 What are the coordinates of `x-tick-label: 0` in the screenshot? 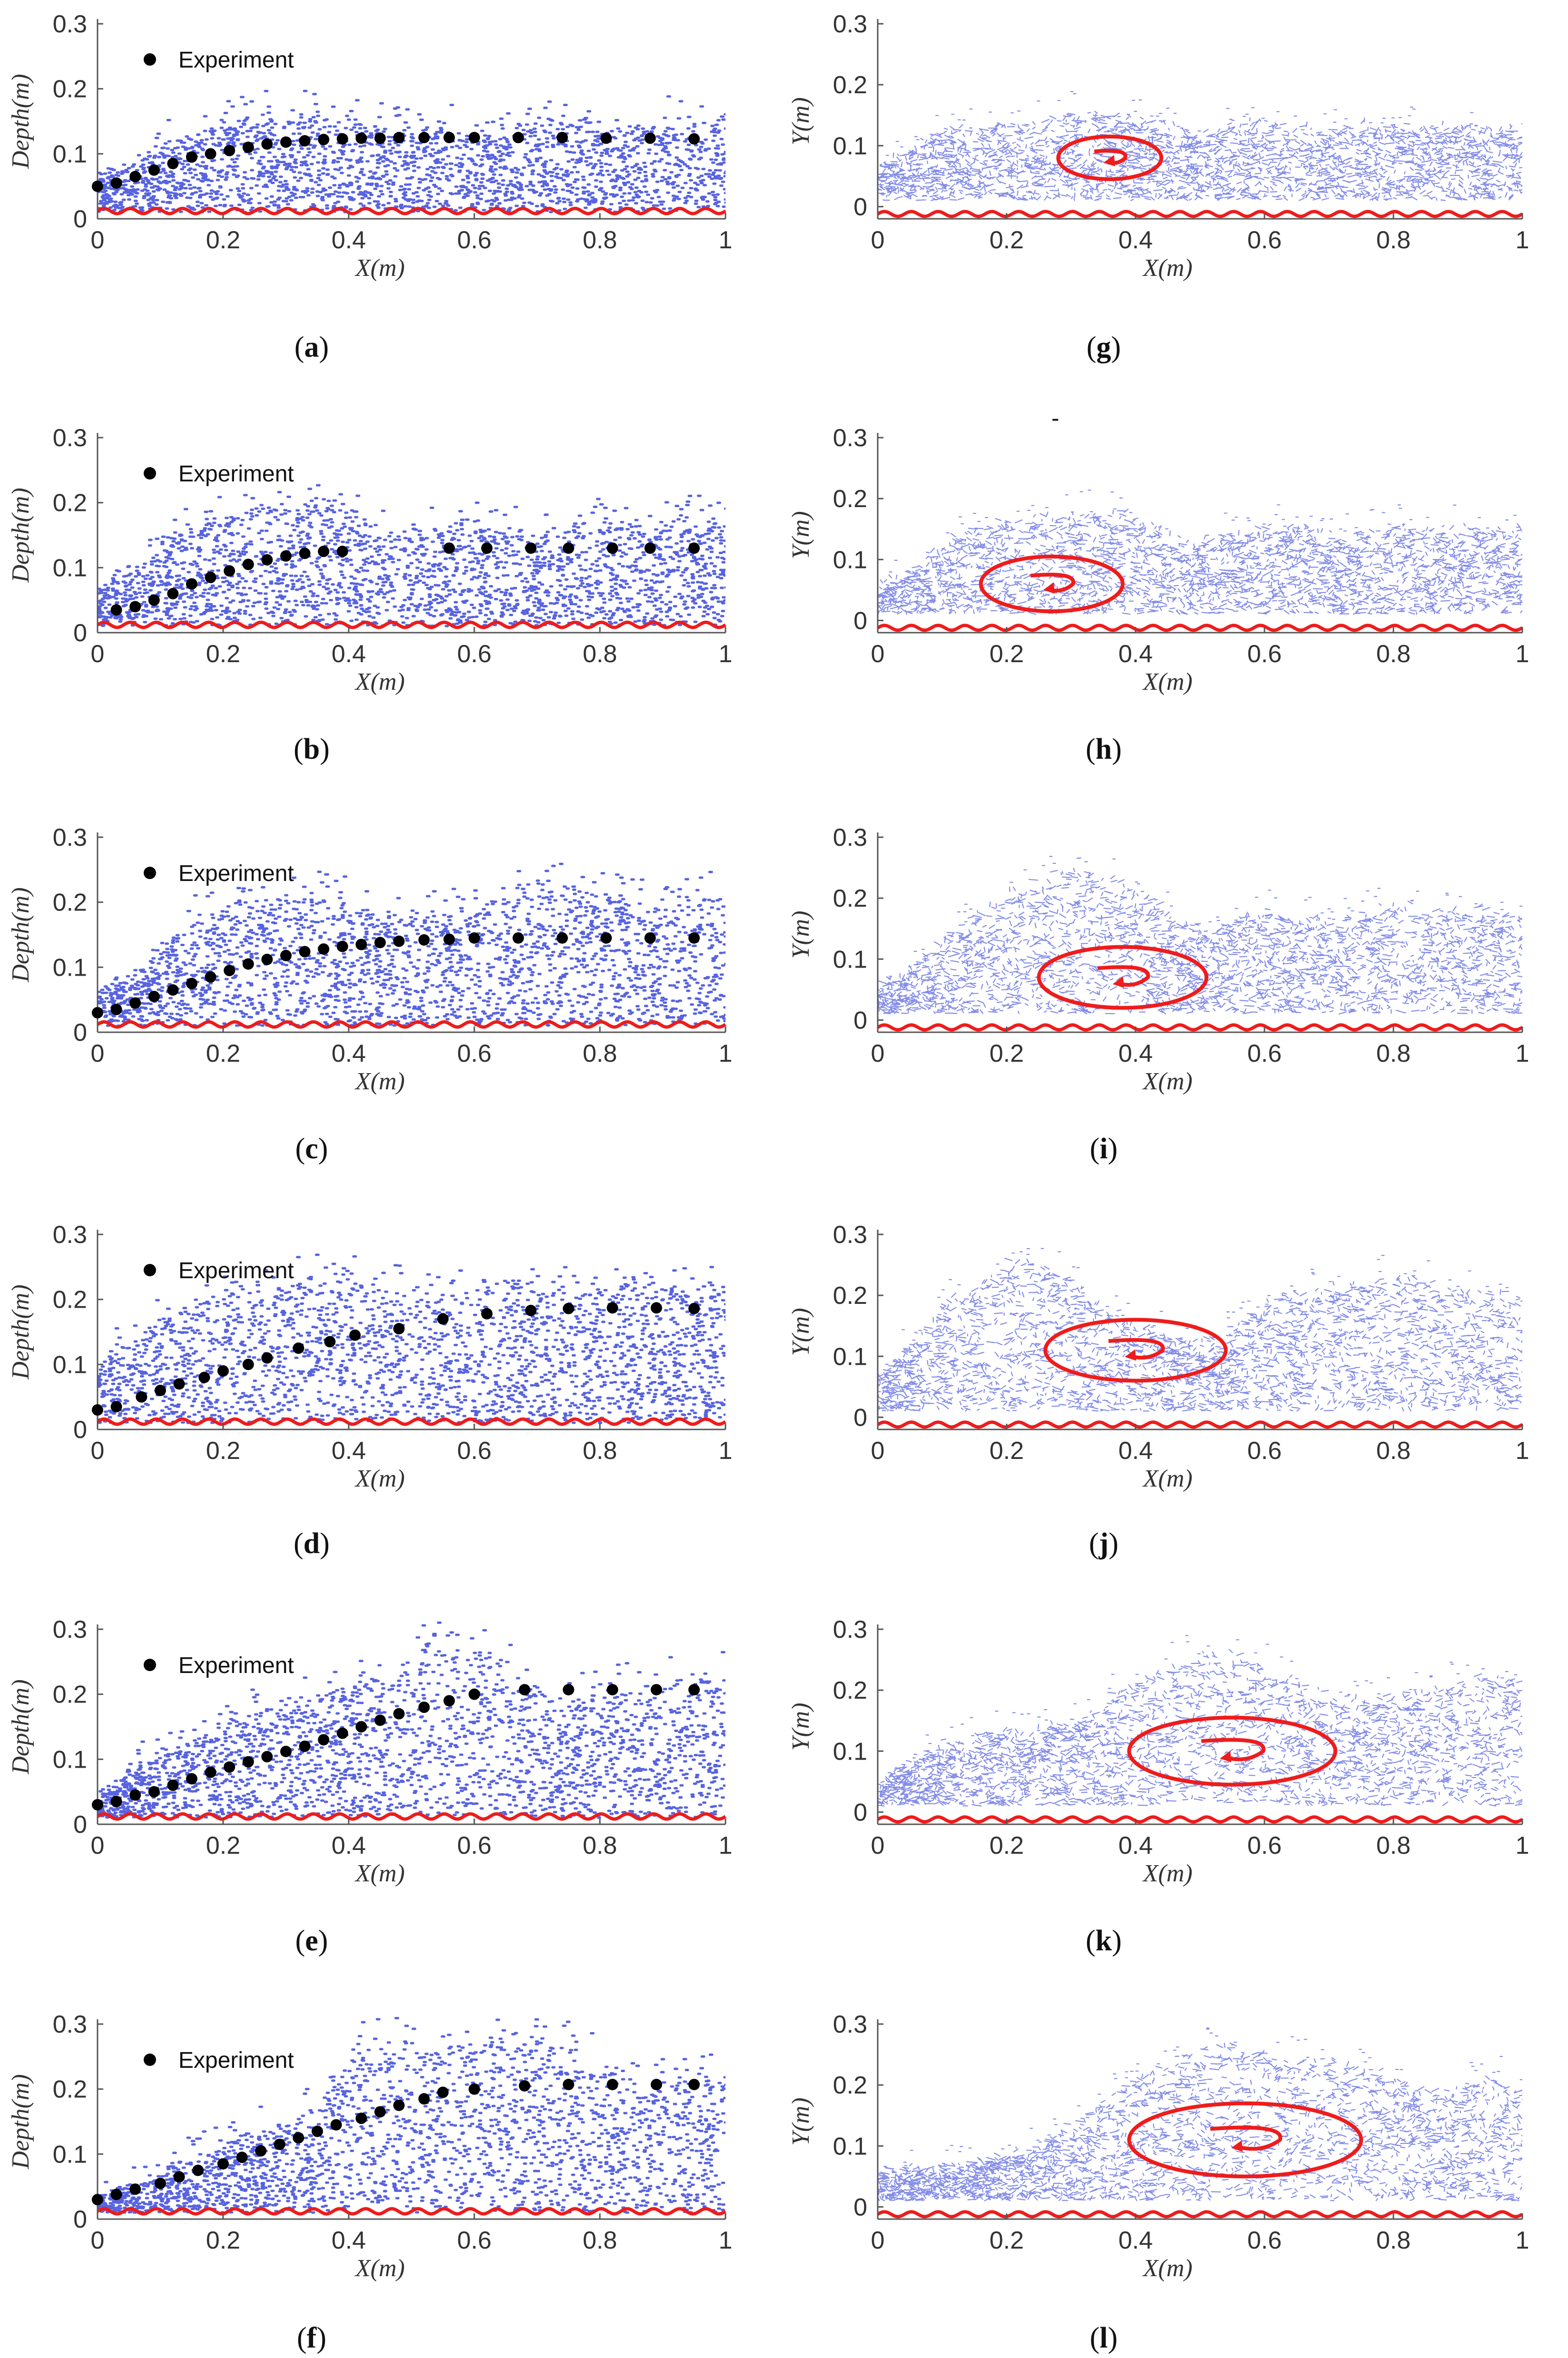 It's located at (878, 654).